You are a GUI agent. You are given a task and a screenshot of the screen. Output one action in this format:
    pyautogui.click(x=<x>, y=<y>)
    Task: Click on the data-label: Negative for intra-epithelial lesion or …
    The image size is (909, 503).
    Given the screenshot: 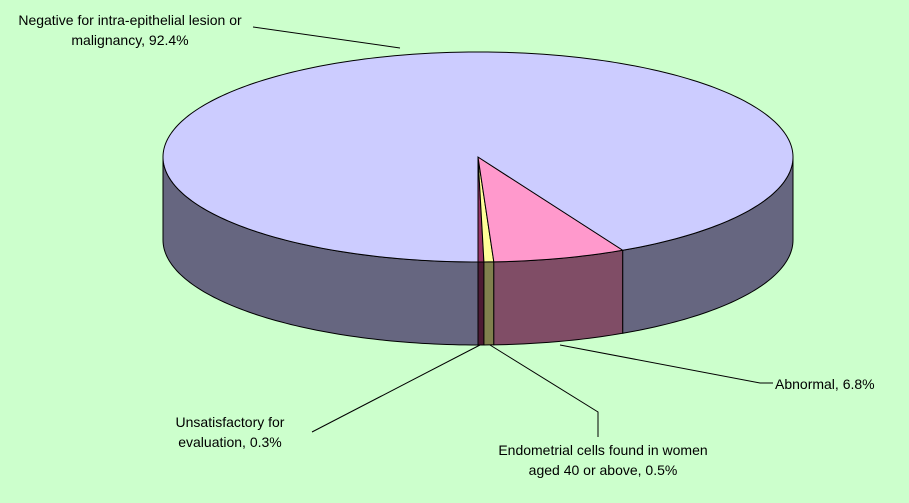 What is the action you would take?
    pyautogui.click(x=130, y=30)
    